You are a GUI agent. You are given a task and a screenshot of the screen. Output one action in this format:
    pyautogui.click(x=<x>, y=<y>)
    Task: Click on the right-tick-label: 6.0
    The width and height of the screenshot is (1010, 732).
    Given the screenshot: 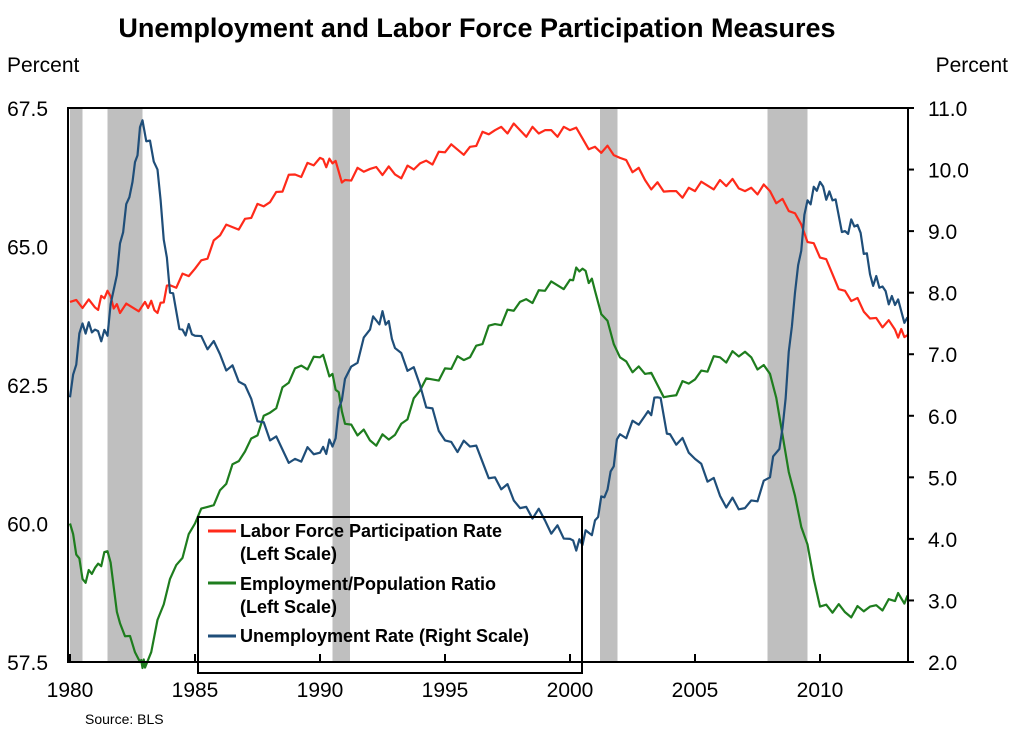 What is the action you would take?
    pyautogui.click(x=942, y=417)
    